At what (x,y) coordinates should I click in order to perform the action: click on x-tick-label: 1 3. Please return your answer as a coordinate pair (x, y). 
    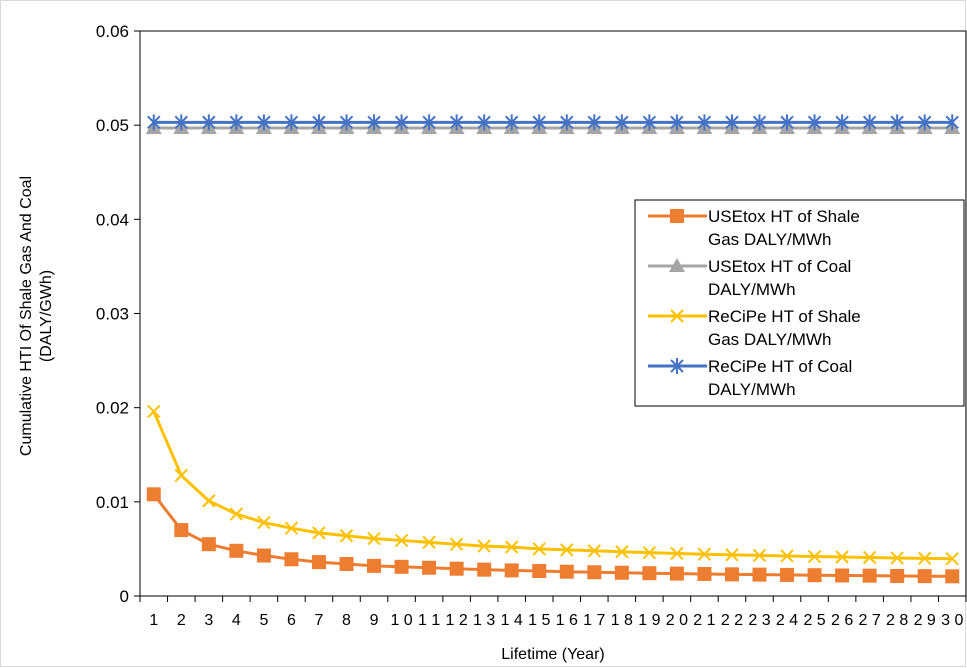
    Looking at the image, I should click on (484, 620).